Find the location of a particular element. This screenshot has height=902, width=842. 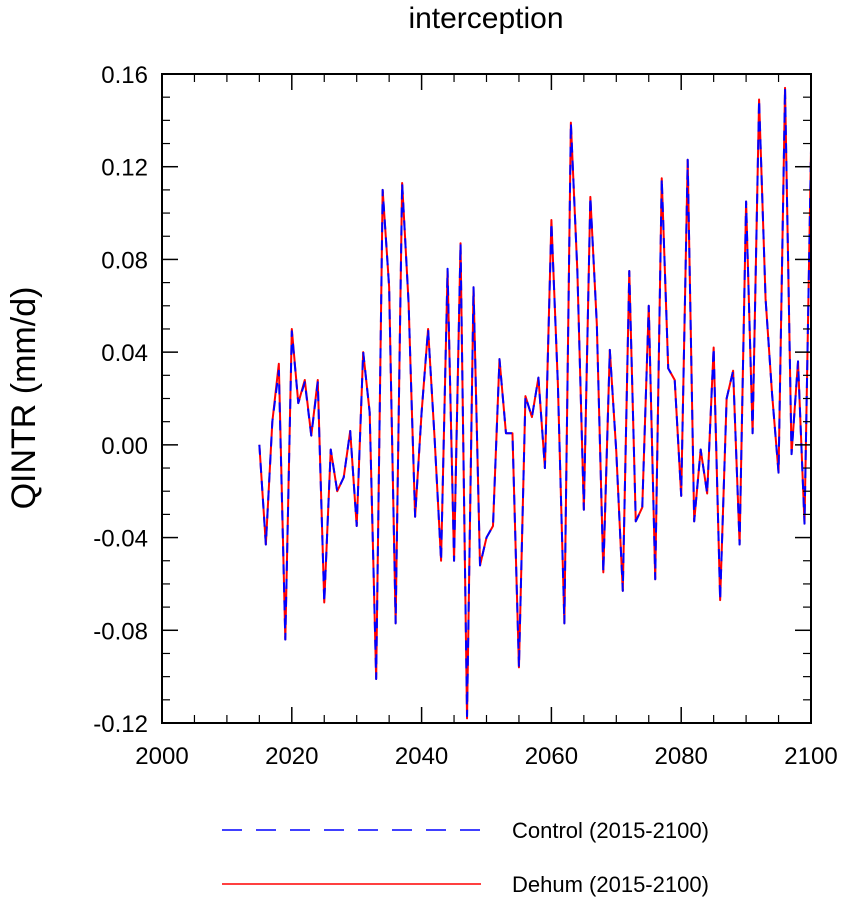

legend: Control (2015-2100) Dehum (2015-2100) is located at coordinates (465, 857).